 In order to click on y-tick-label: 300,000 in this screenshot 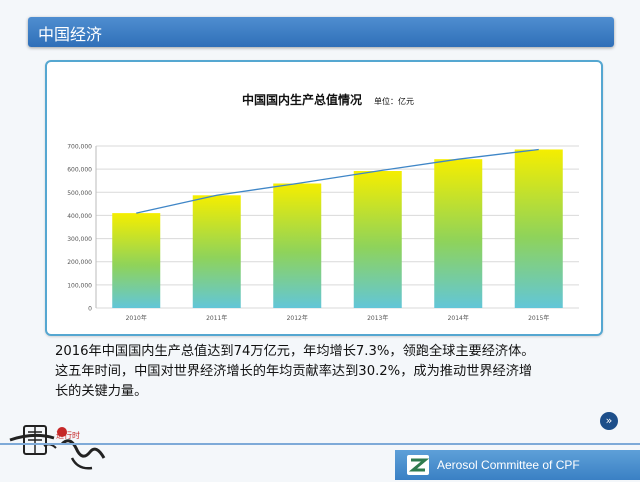, I will do `click(79, 239)`.